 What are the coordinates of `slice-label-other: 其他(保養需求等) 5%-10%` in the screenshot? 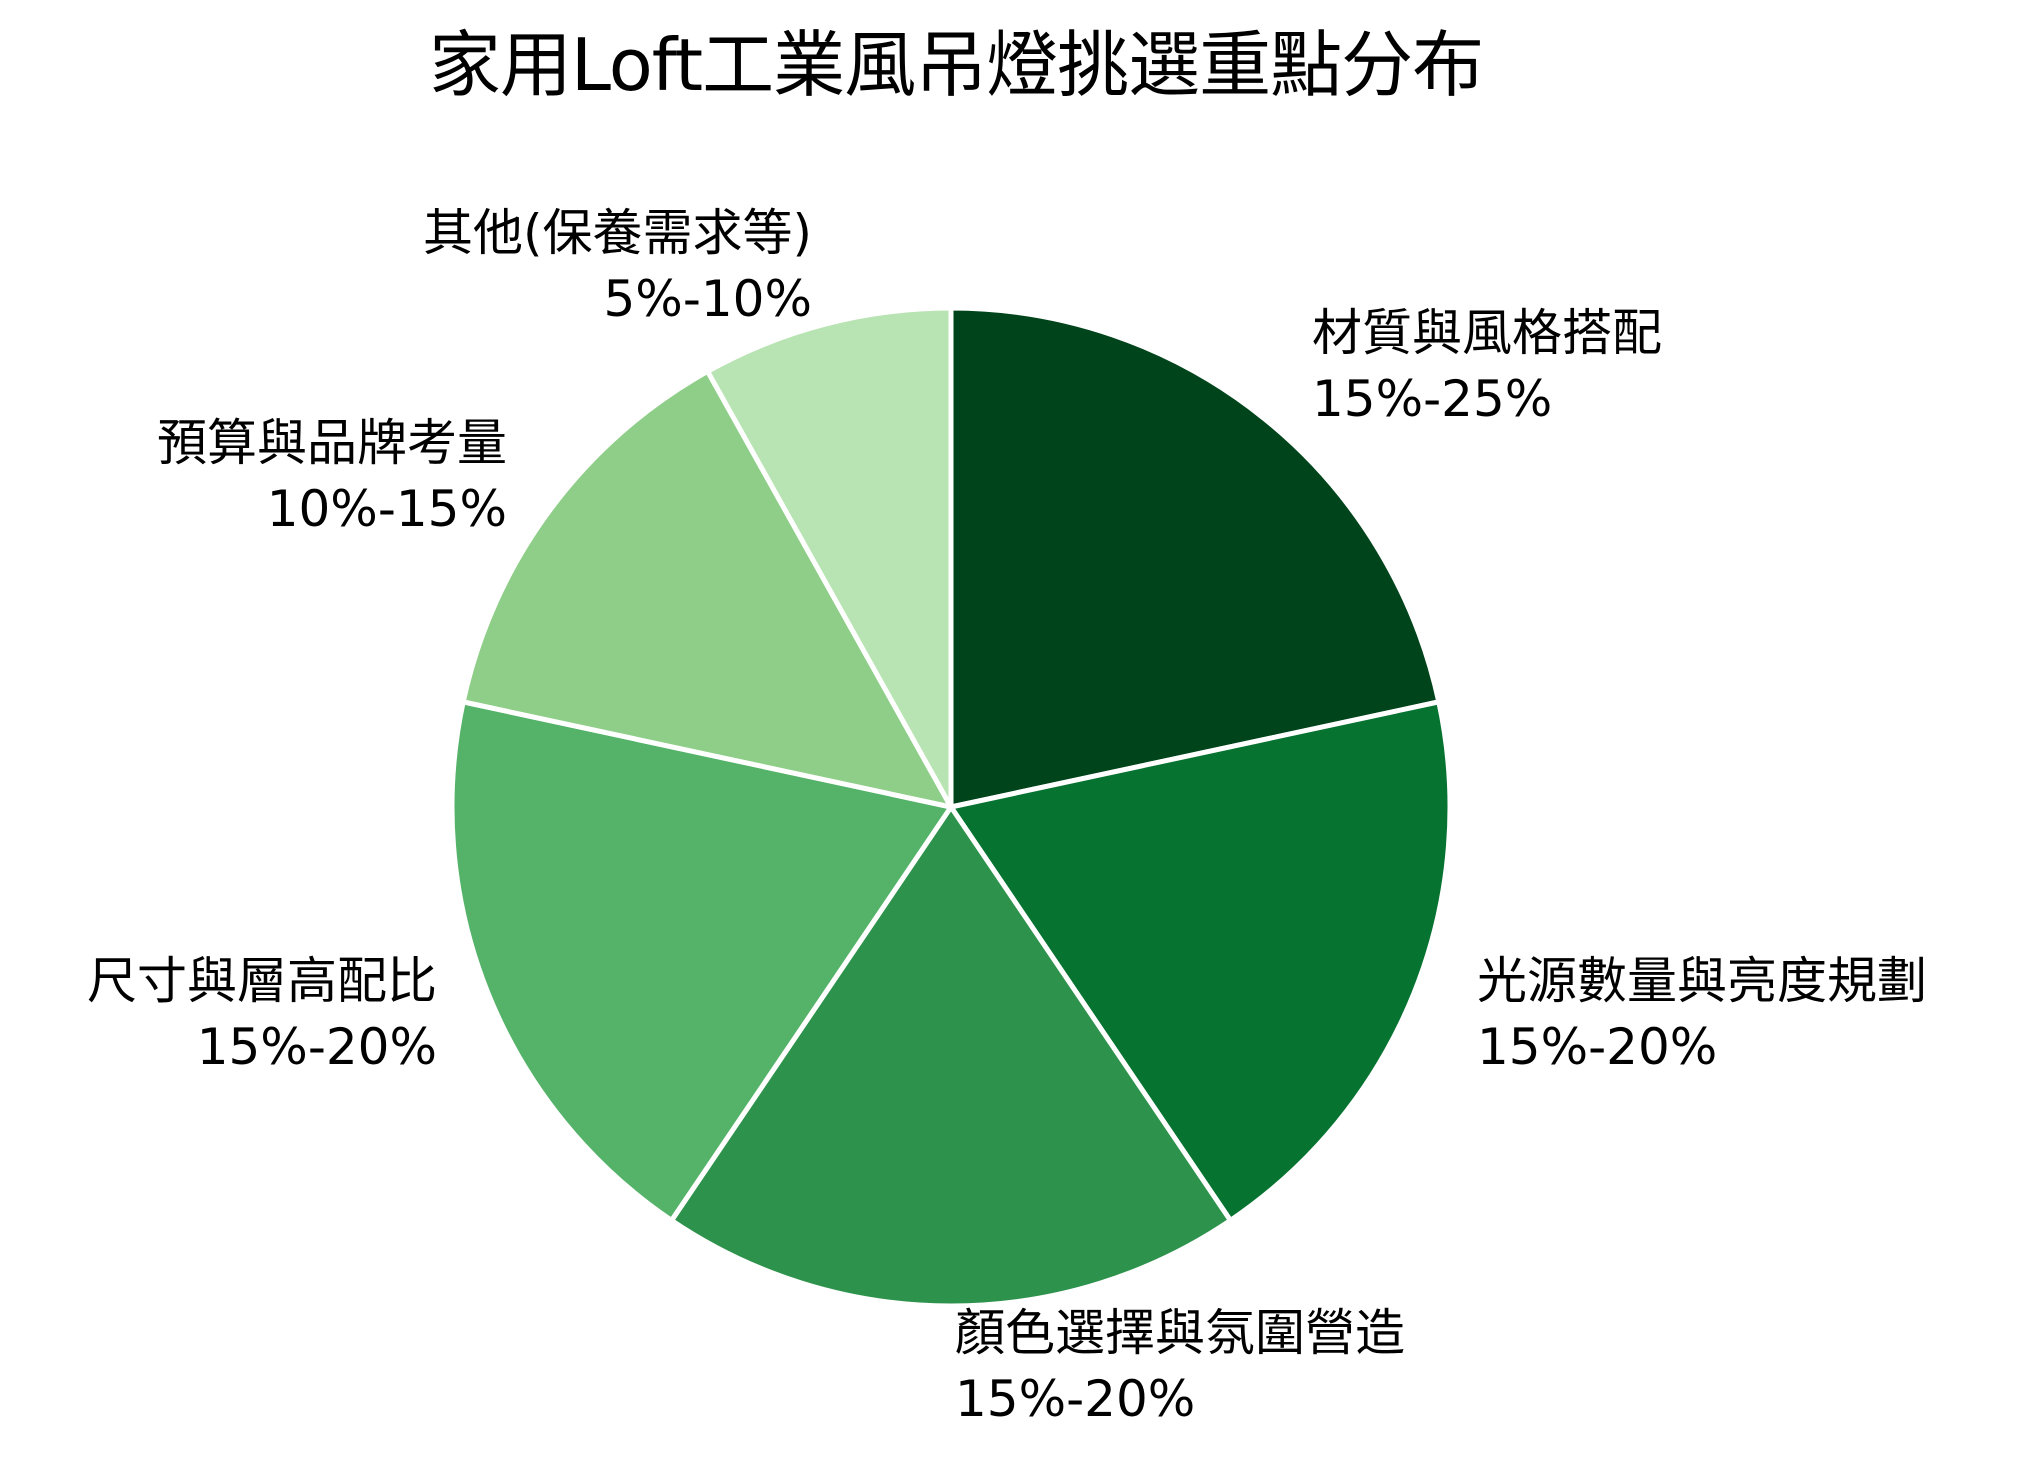 It's located at (617, 266).